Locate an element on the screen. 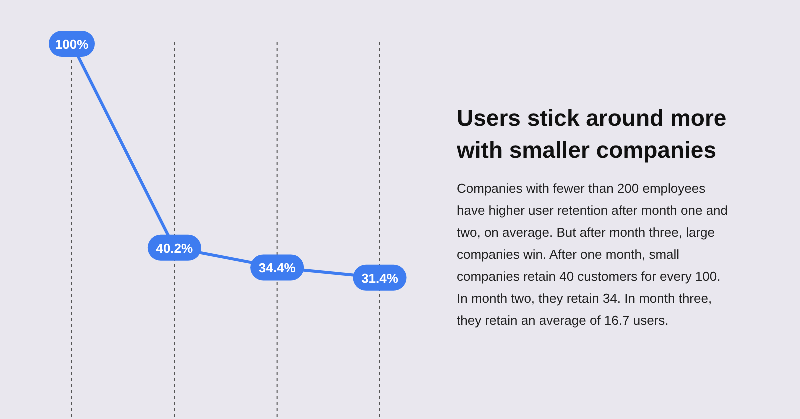 The height and width of the screenshot is (419, 800). text: Users stick around more with smaller companies is located at coordinates (591, 134).